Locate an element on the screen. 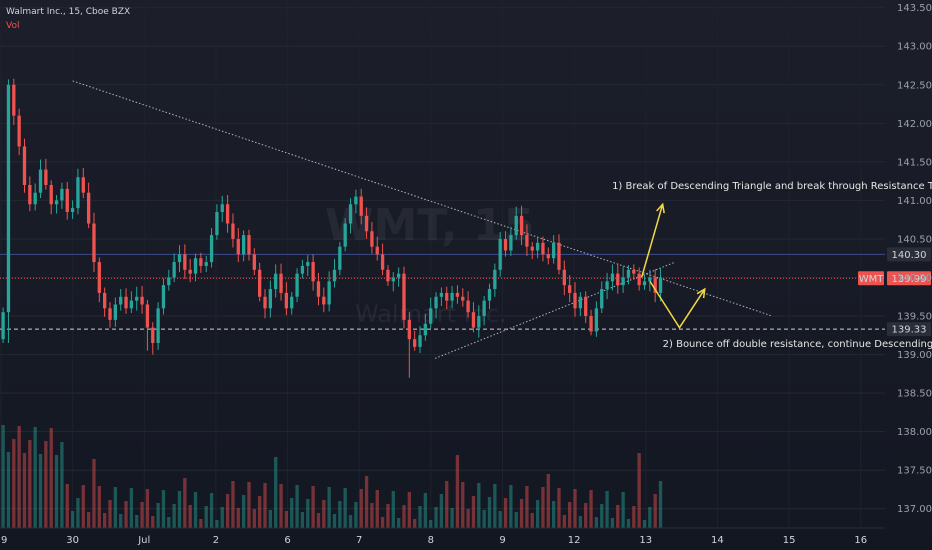  price-tick-label: 143.50 is located at coordinates (914, 8).